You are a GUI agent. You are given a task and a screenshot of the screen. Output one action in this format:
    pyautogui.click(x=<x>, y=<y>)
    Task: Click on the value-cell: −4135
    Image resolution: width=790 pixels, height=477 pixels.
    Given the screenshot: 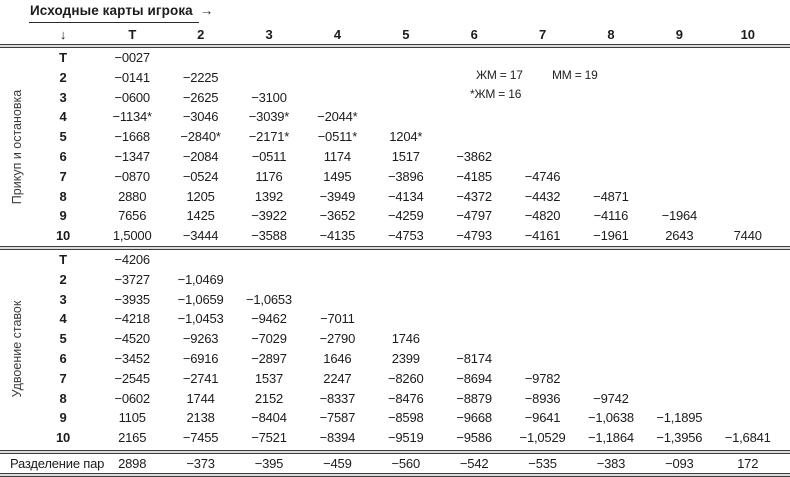 What is the action you would take?
    pyautogui.click(x=337, y=236)
    